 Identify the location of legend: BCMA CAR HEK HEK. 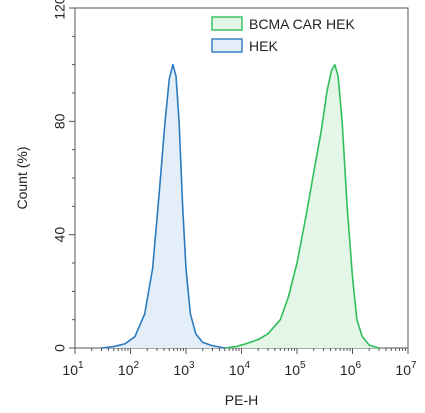
(283, 35).